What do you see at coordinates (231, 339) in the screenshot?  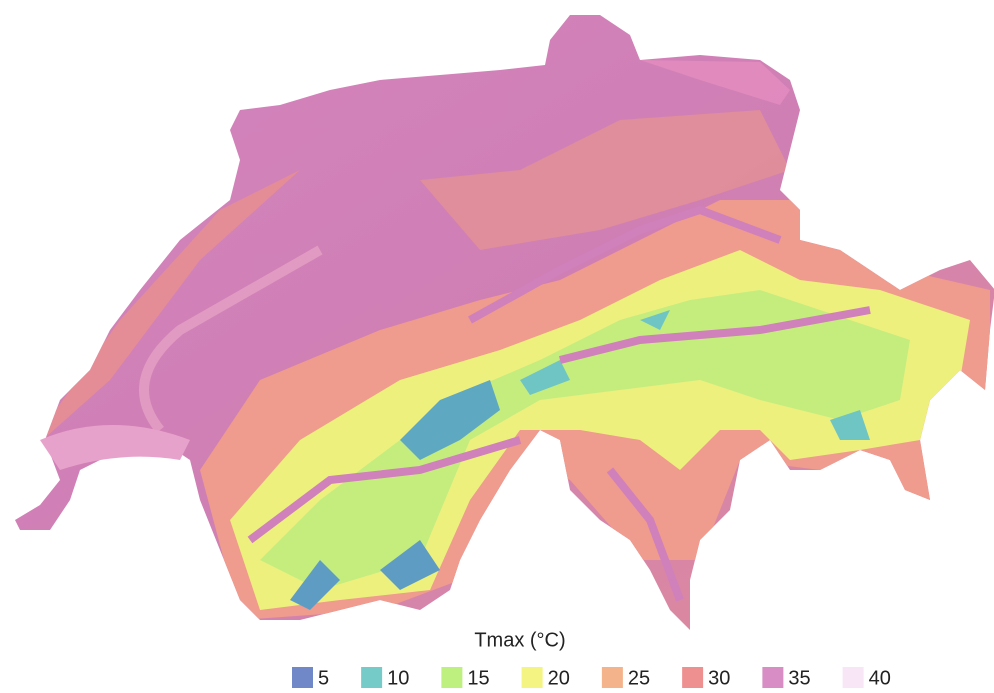 I see `lake` at bounding box center [231, 339].